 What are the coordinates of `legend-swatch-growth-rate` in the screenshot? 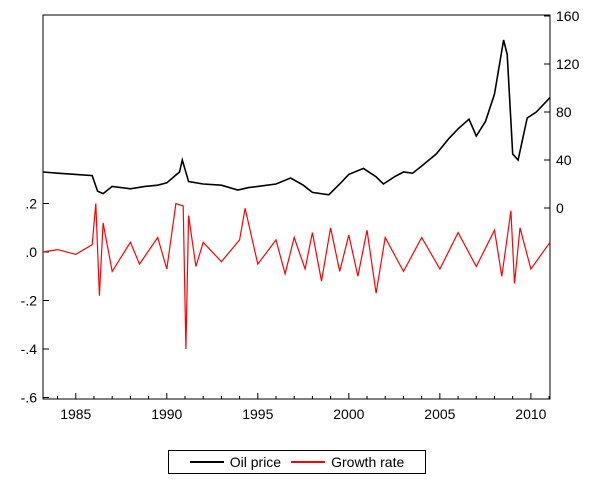 It's located at (308, 462).